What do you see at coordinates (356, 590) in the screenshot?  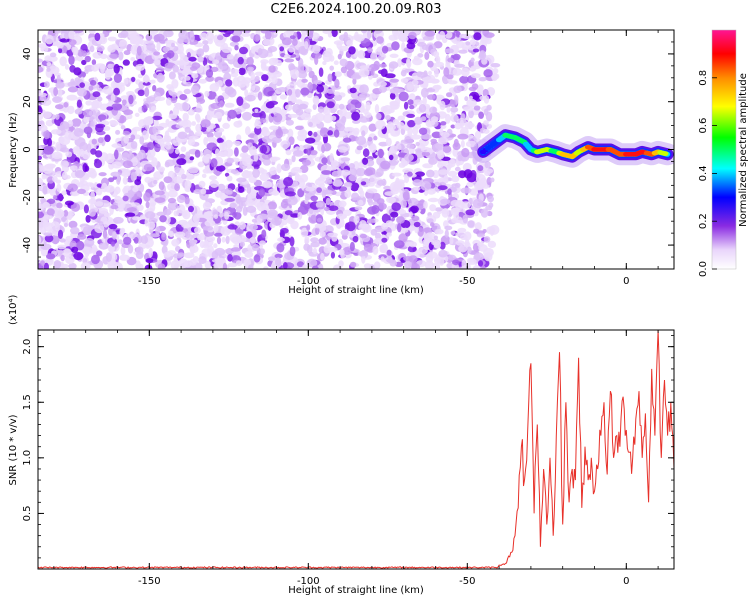 I see `snr-x-axis-label: Height of straight line (km)` at bounding box center [356, 590].